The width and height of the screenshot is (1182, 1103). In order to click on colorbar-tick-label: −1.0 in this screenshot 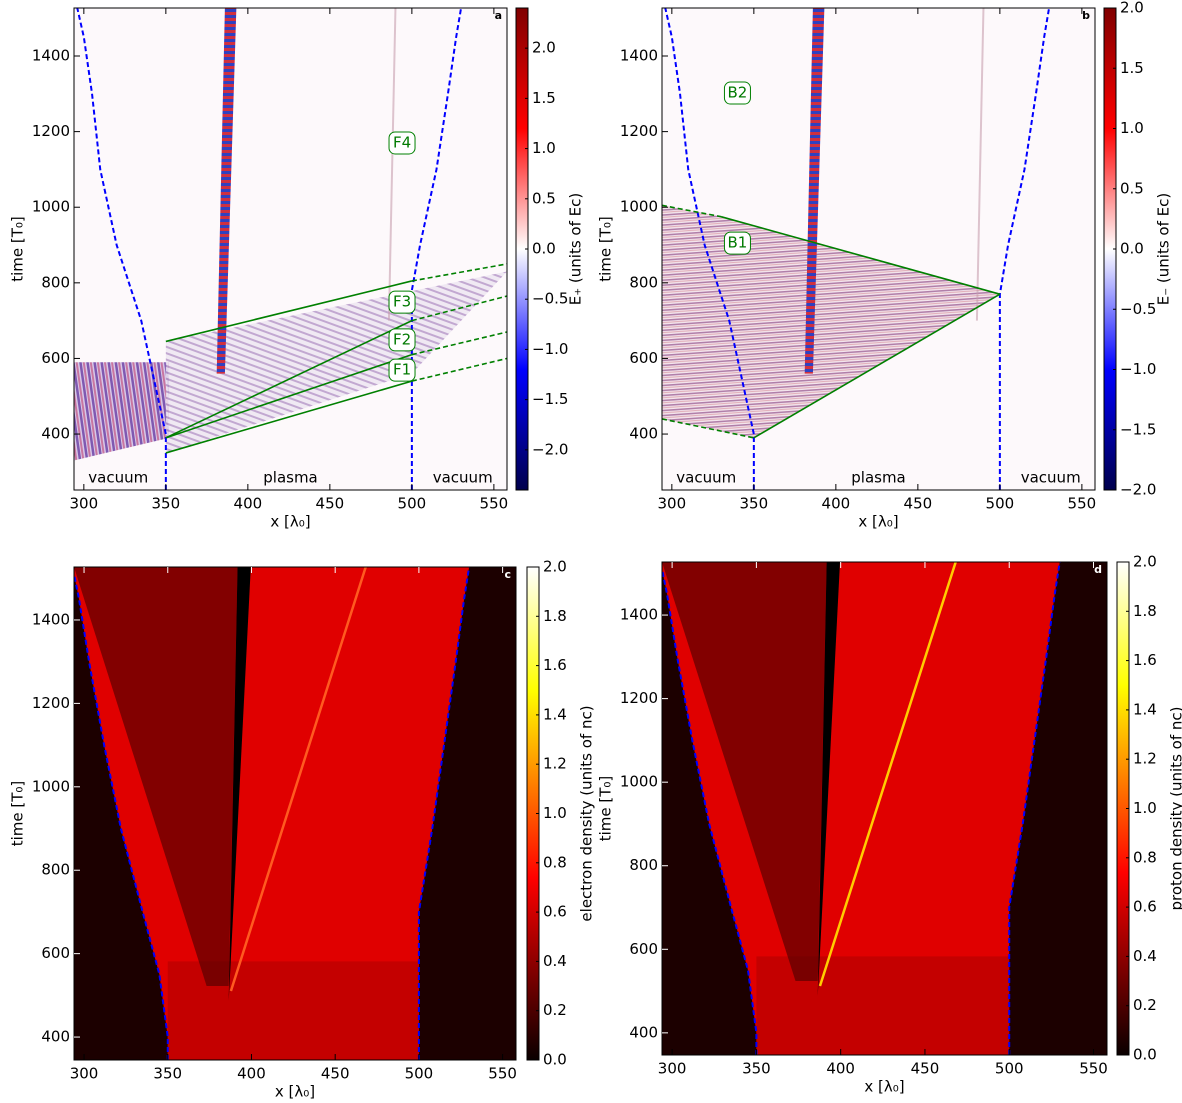, I will do `click(550, 349)`.